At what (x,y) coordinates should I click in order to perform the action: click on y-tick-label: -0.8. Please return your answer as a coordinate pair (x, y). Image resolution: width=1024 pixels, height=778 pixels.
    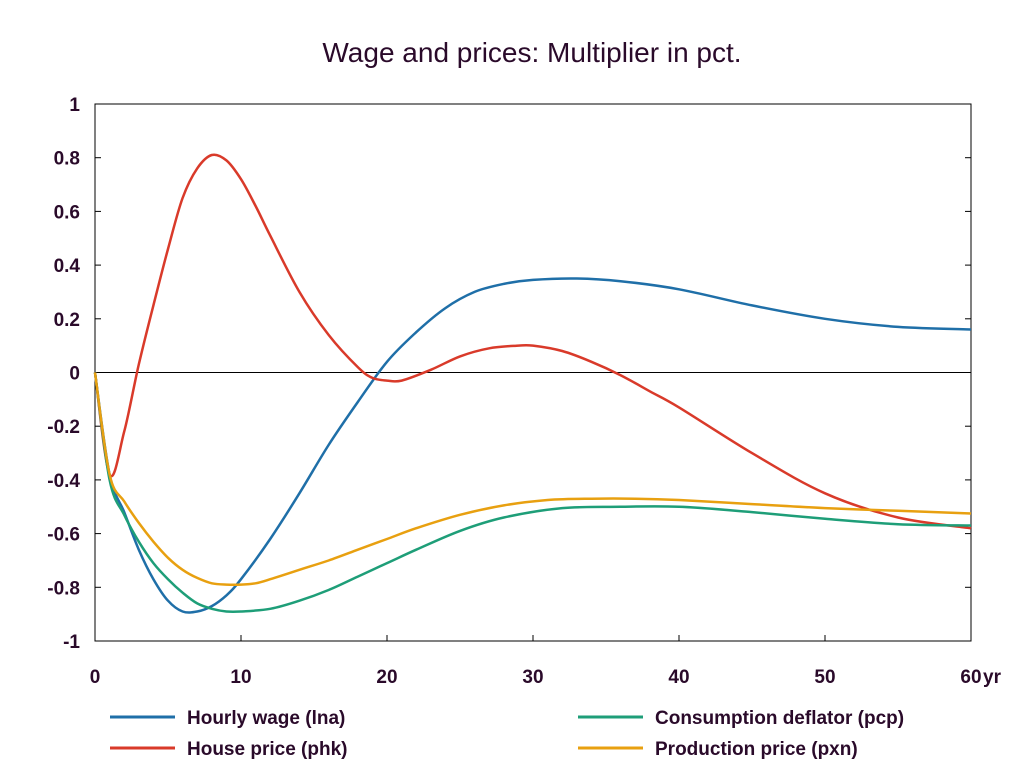
    Looking at the image, I should click on (63, 588).